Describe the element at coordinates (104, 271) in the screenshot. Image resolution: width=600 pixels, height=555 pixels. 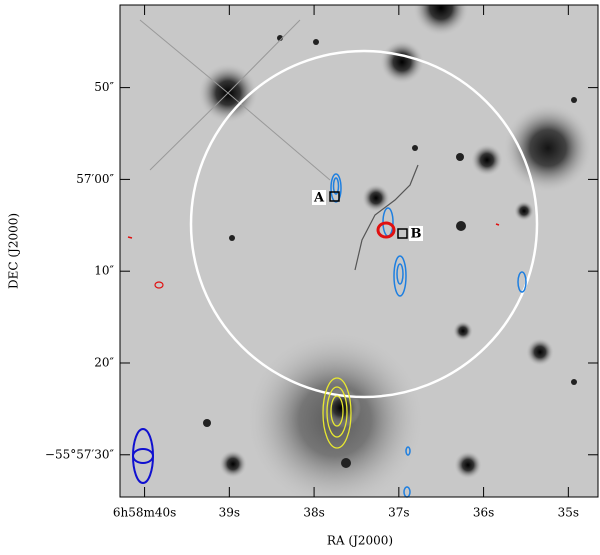
I see `y-tick-label: 10″` at that location.